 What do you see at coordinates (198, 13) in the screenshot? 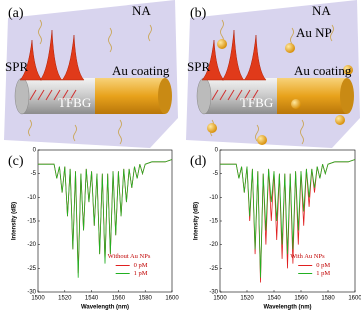
I see `panel-label: (b)` at bounding box center [198, 13].